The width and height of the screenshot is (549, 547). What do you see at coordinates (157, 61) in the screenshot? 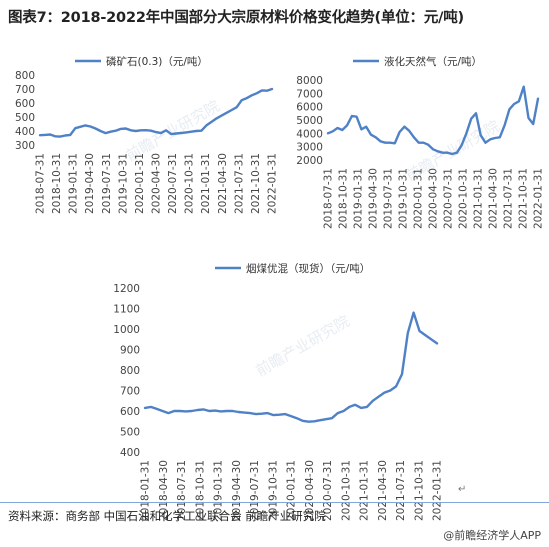
I see `legend-label: 磷矿石(0.3)（元/吨）` at bounding box center [157, 61].